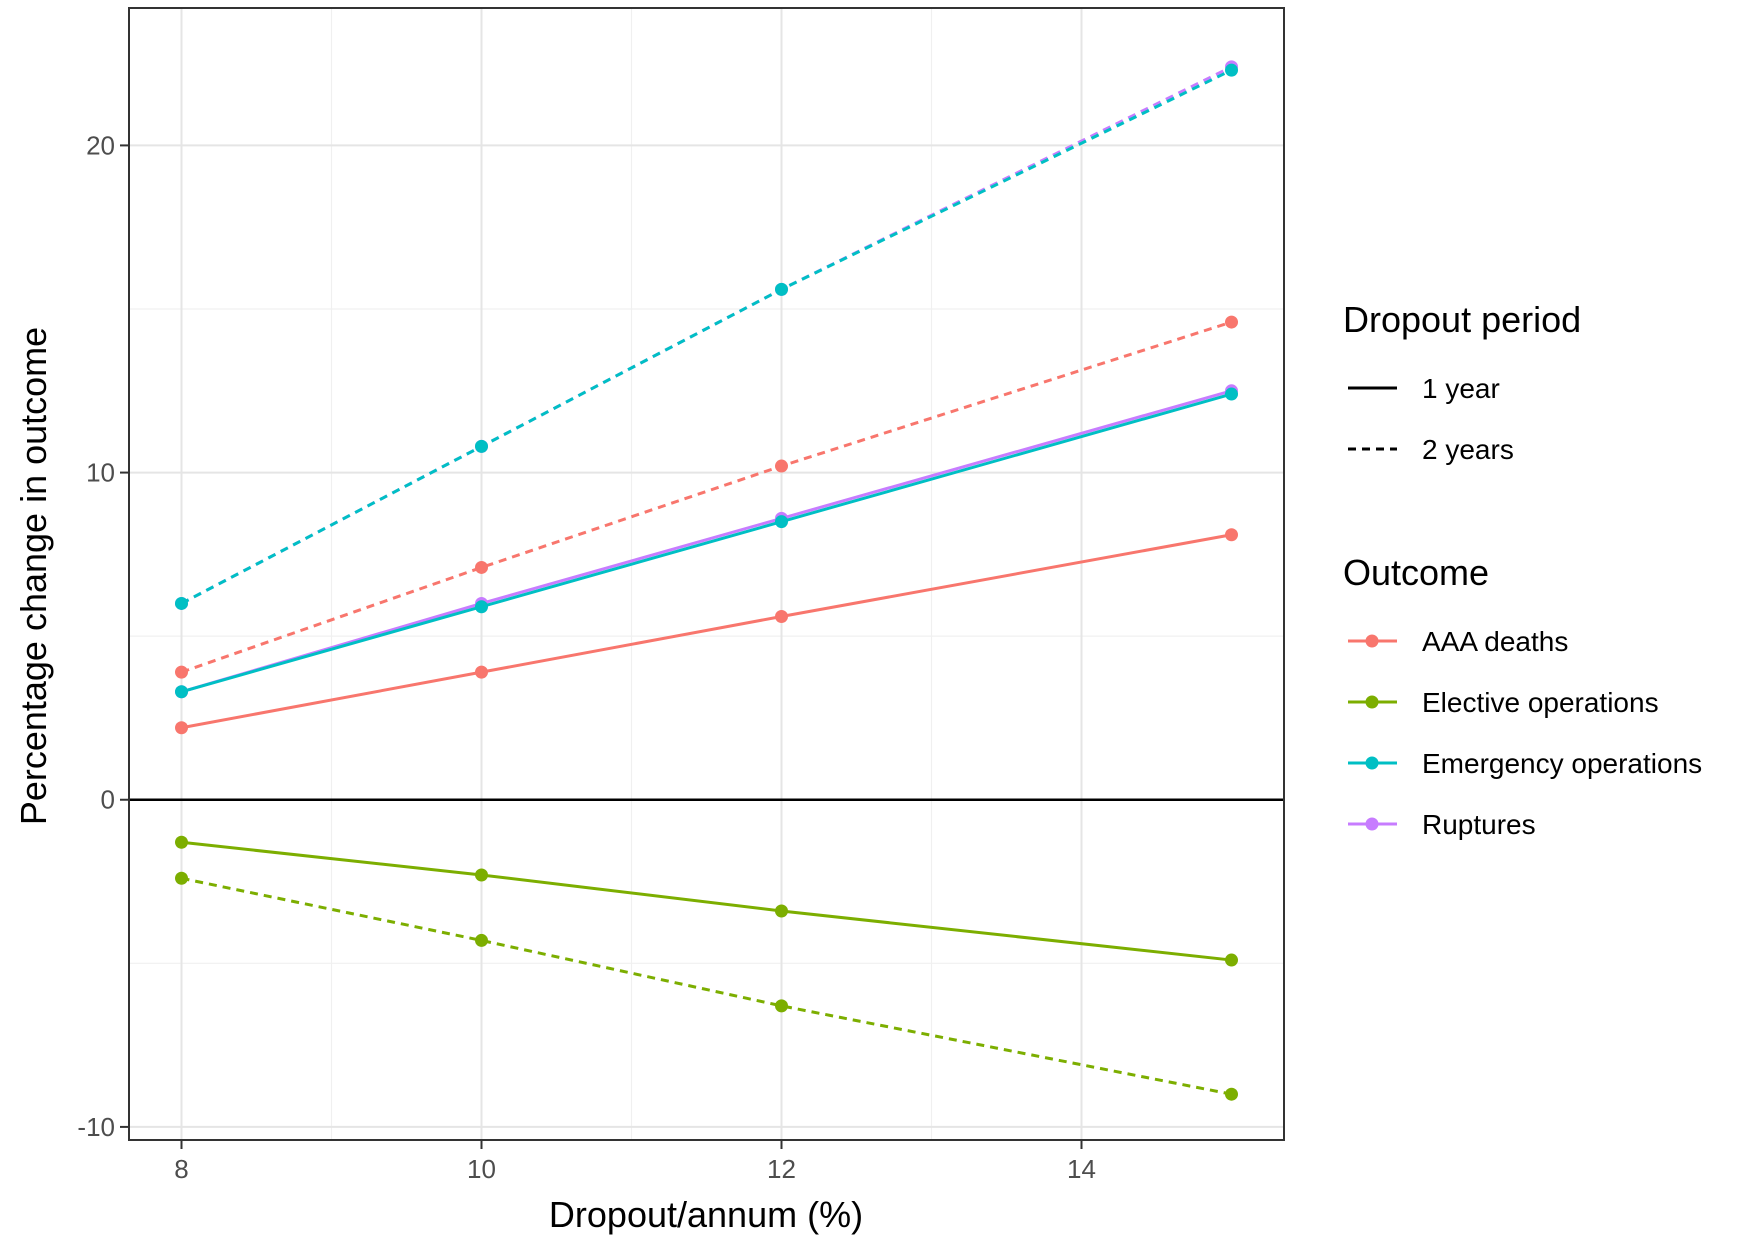 This screenshot has height=1243, width=1740. I want to click on x-tick-label: 12, so click(781, 1169).